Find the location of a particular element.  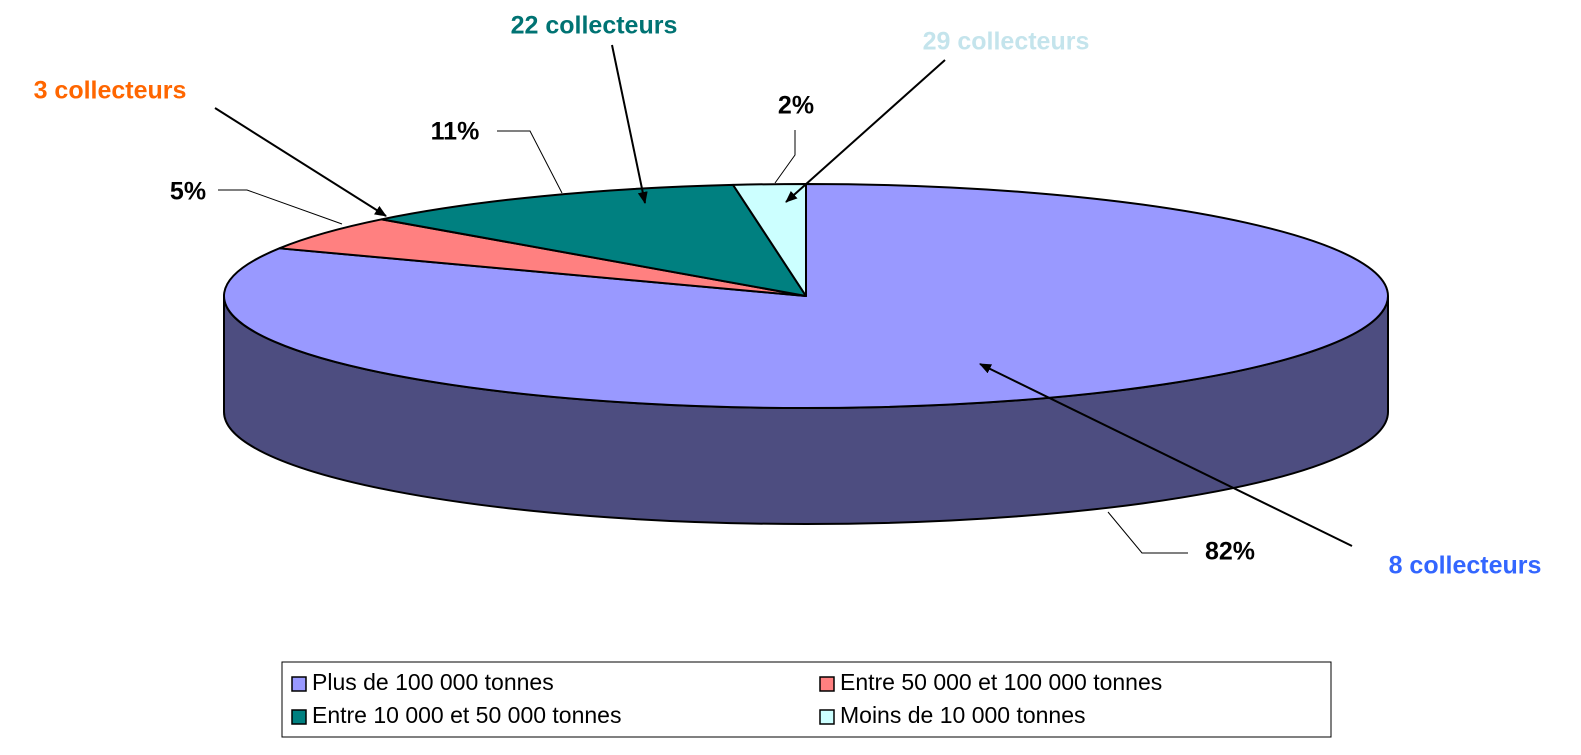

value-label: 5% is located at coordinates (188, 192).